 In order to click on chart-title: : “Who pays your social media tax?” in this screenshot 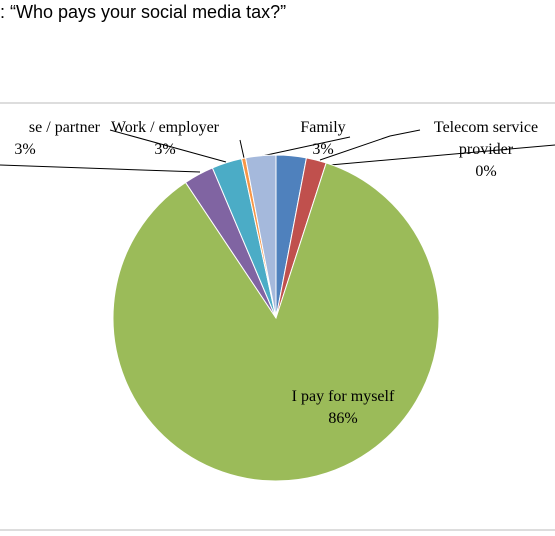, I will do `click(143, 12)`.